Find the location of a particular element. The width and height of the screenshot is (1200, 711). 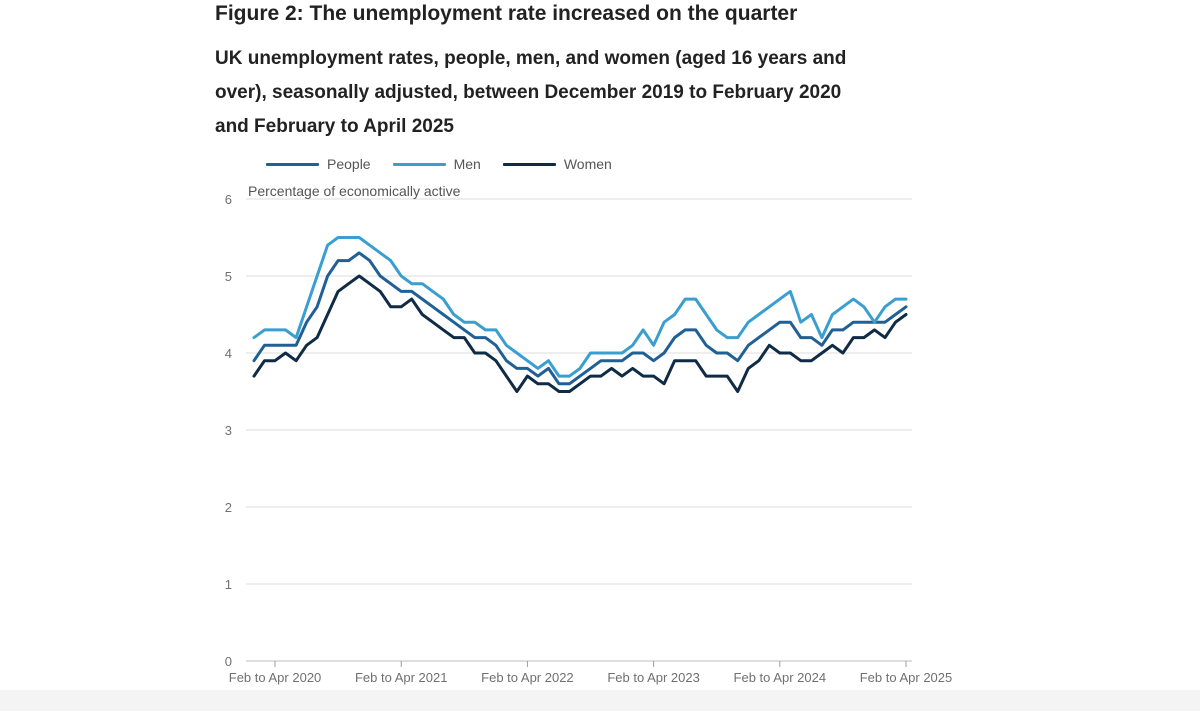

x-tick-label: Feb to Apr 2021 is located at coordinates (401, 677).